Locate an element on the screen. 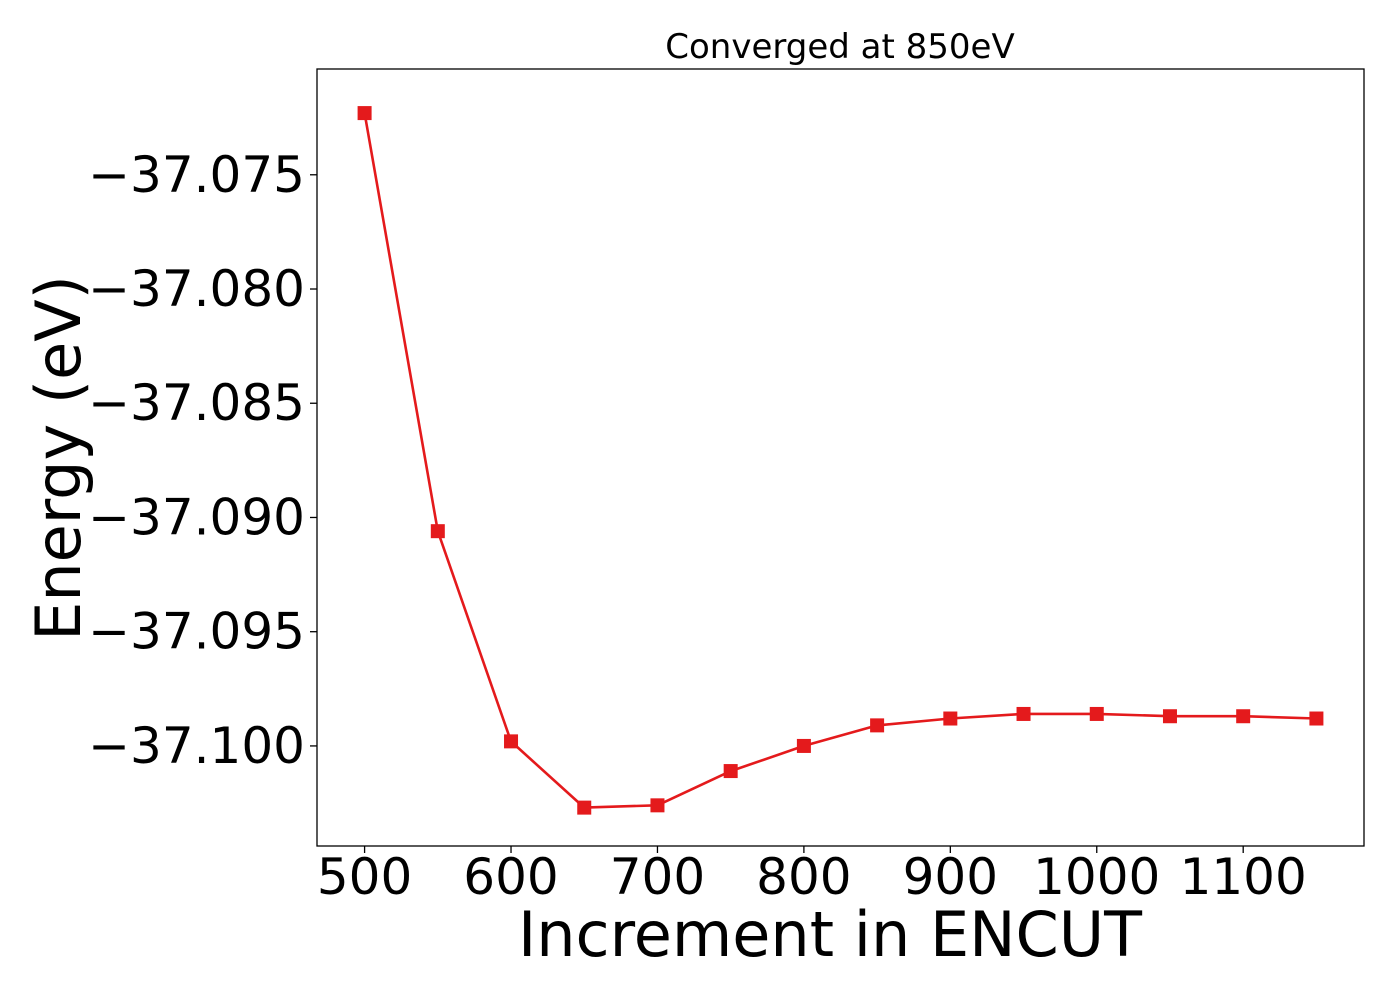  y-tick-label: −37.075 is located at coordinates (196, 175).